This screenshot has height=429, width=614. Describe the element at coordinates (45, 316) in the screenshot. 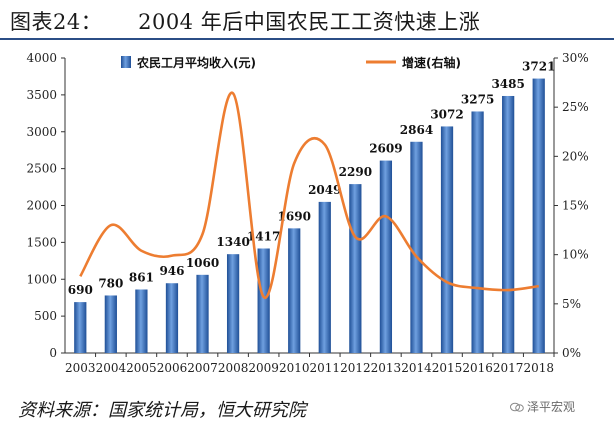

I see `left-axis-tick-label: 500` at that location.